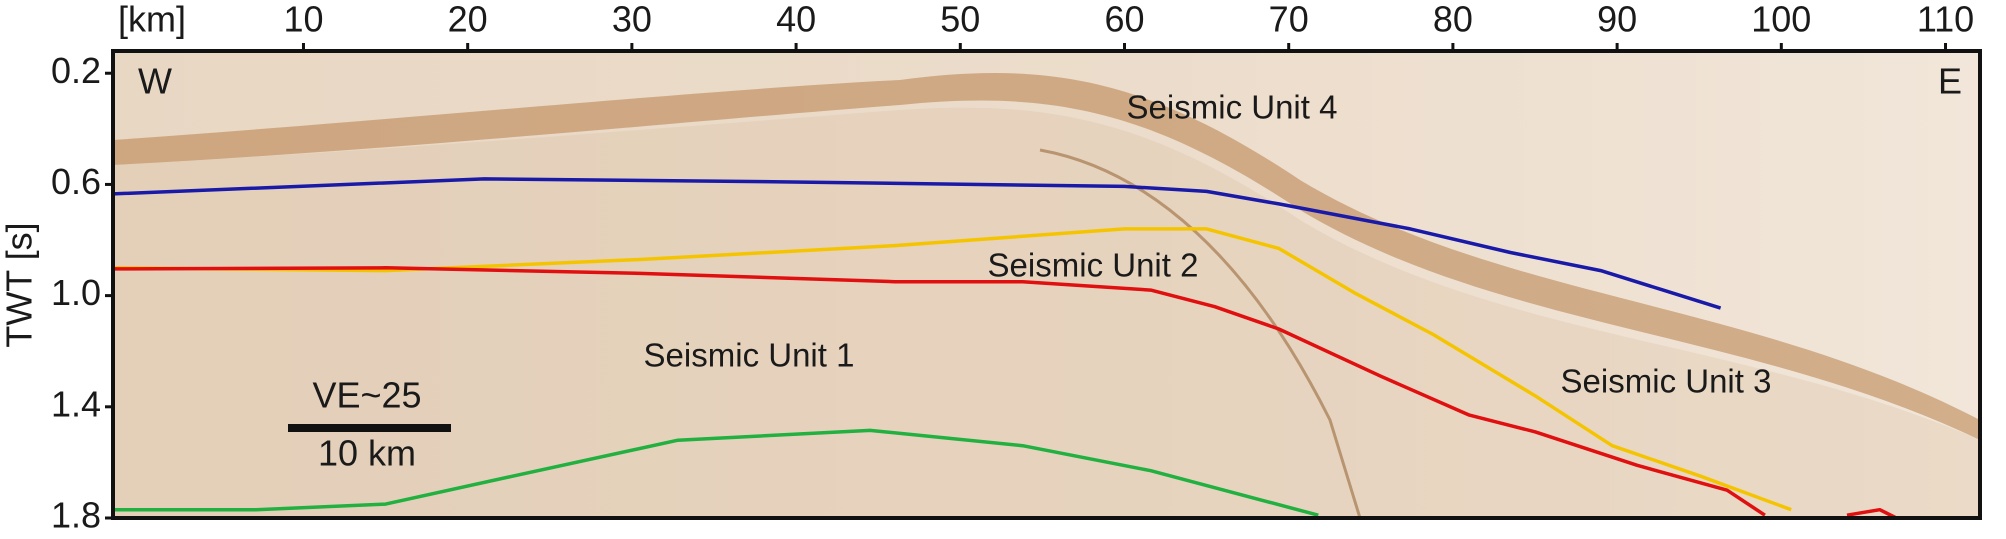 Image resolution: width=2006 pixels, height=539 pixels. What do you see at coordinates (303, 20) in the screenshot?
I see `x-tick-label: 10` at bounding box center [303, 20].